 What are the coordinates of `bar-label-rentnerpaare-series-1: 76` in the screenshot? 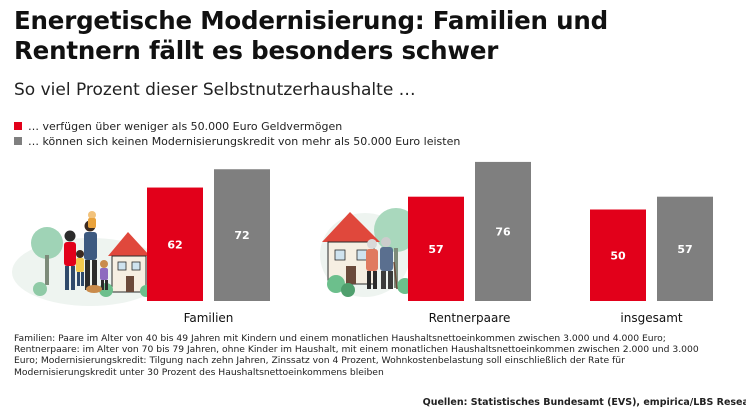 It's located at (503, 231).